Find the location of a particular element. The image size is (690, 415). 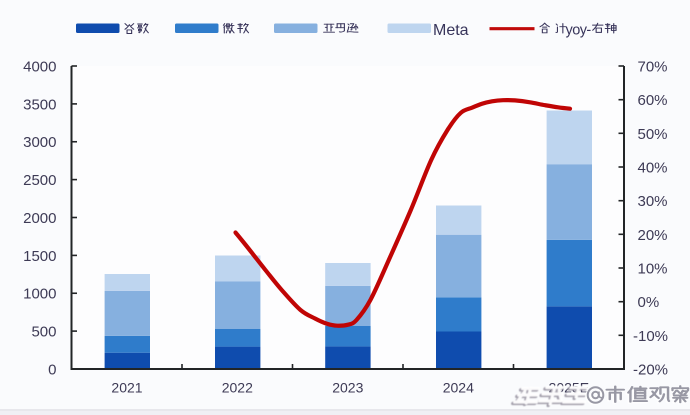

svg-text: 10% is located at coordinates (653, 269).